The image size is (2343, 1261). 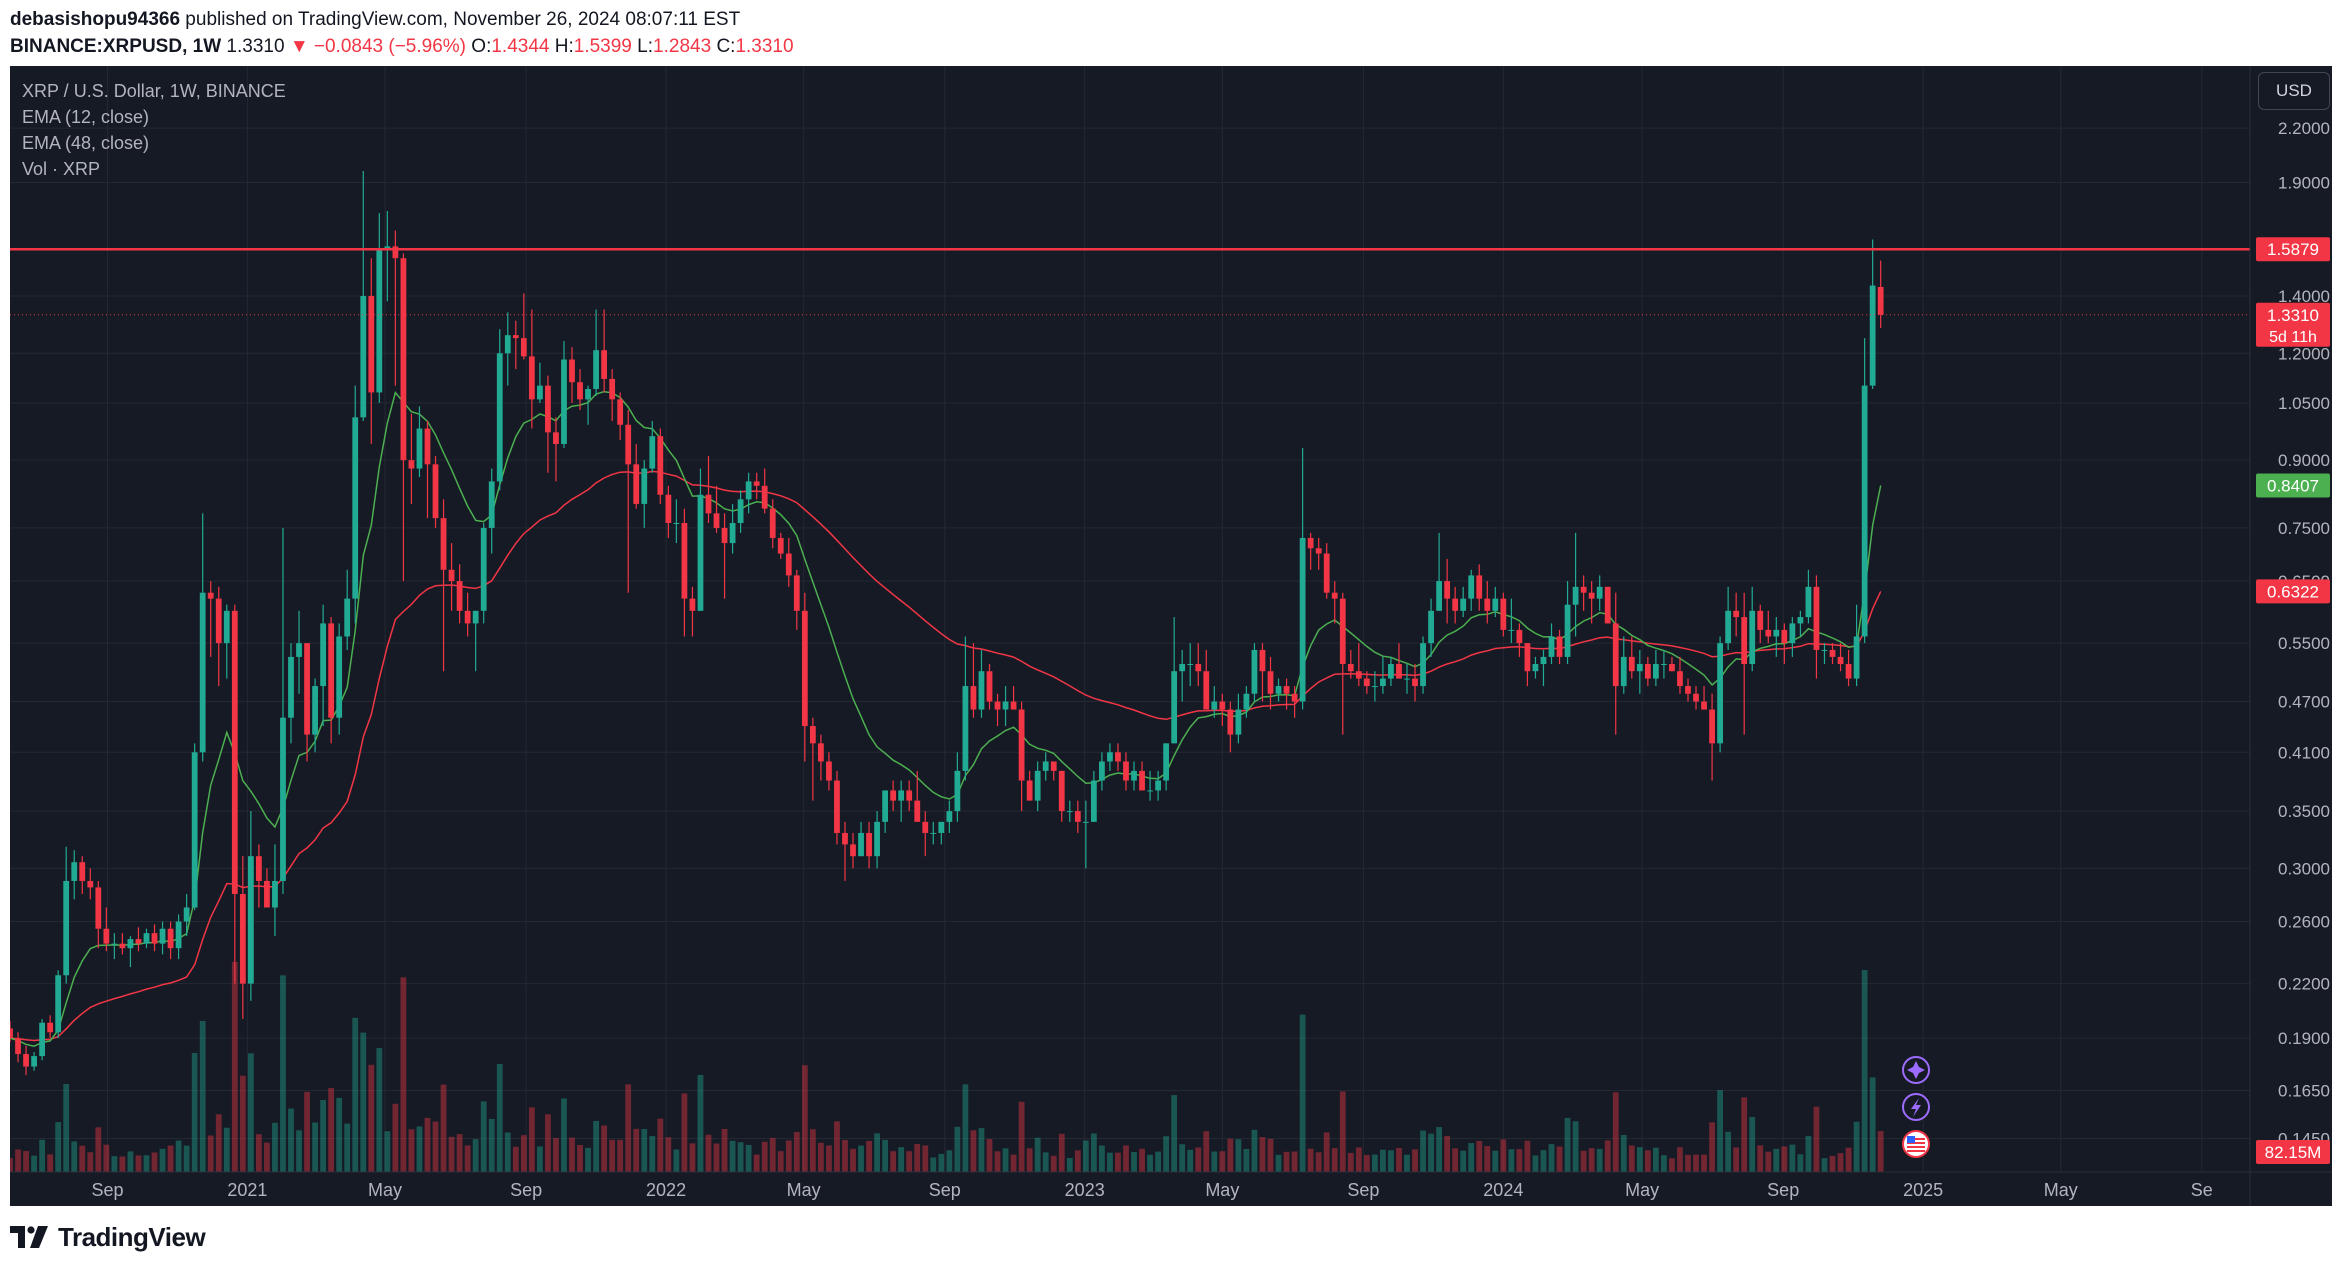 What do you see at coordinates (2293, 315) in the screenshot?
I see `price-badge-0-text: 1.3310` at bounding box center [2293, 315].